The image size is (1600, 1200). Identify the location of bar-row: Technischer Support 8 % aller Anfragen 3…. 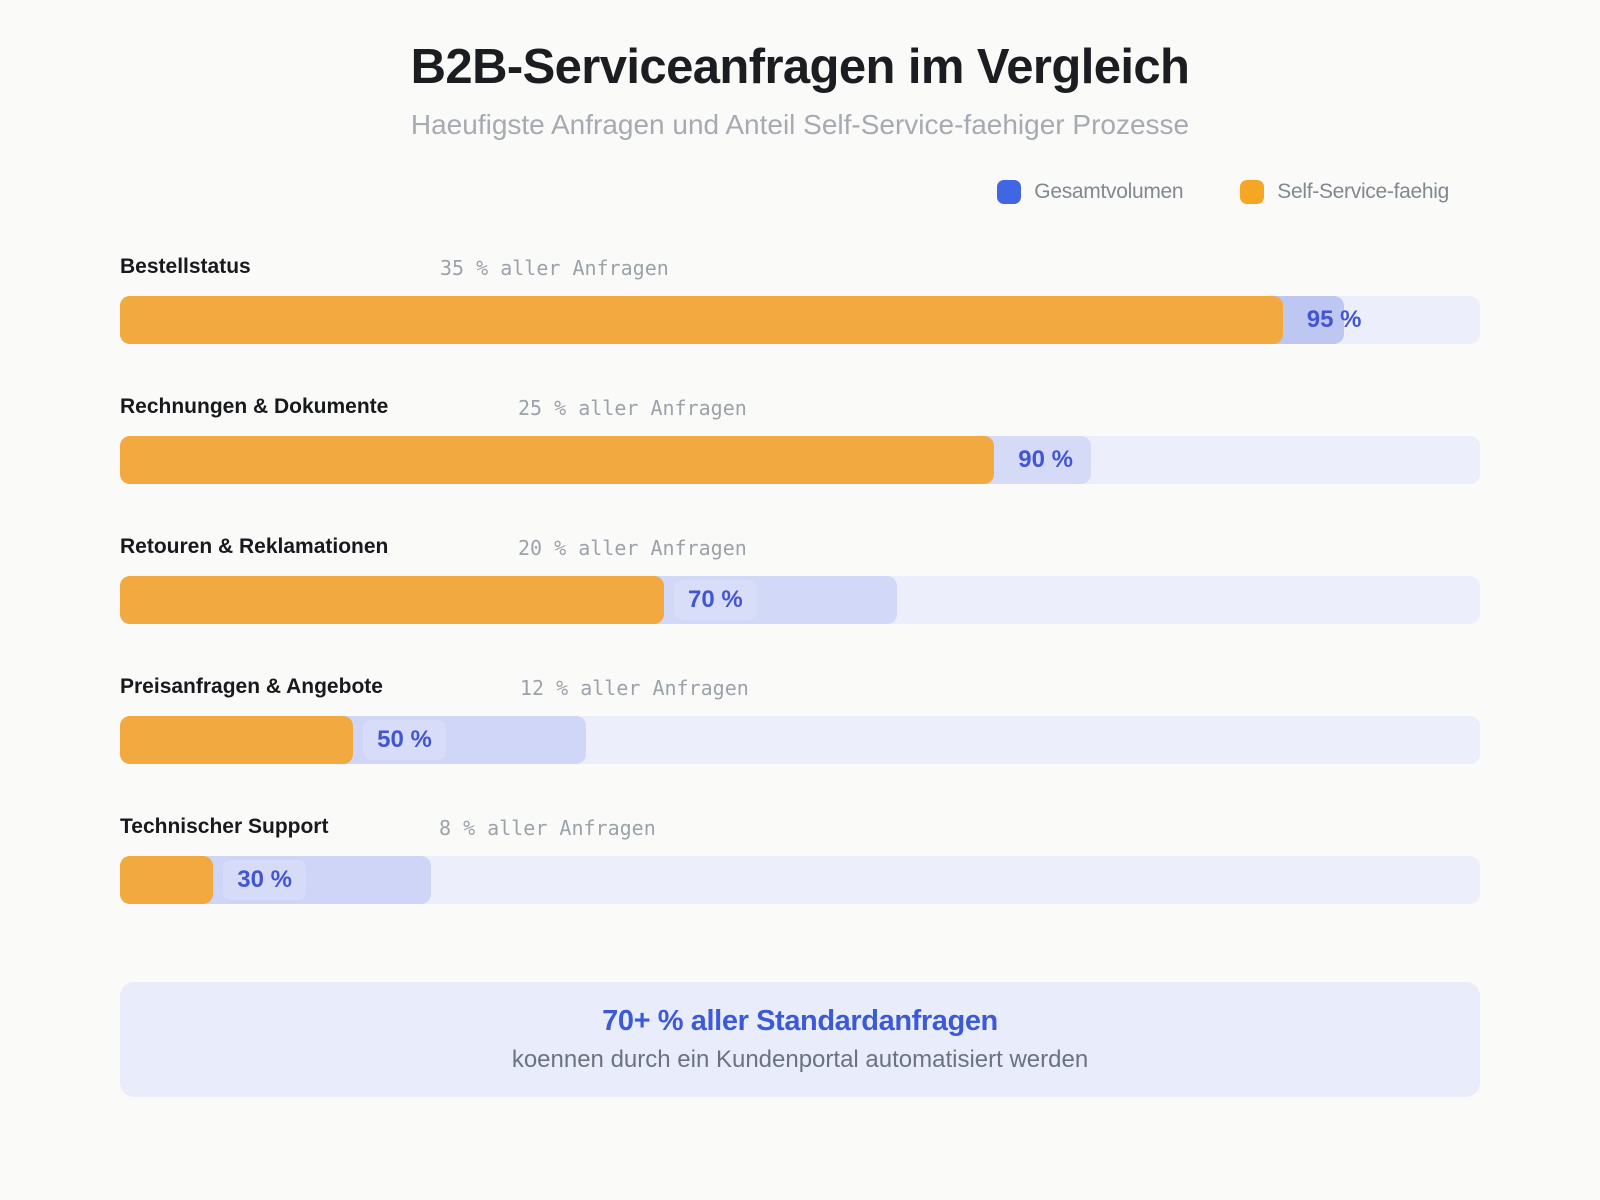
(800, 885).